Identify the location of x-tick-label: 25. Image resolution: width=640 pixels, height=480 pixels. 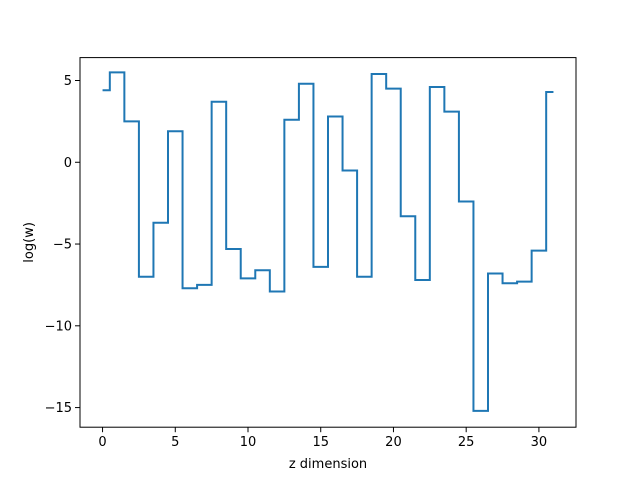
(466, 442).